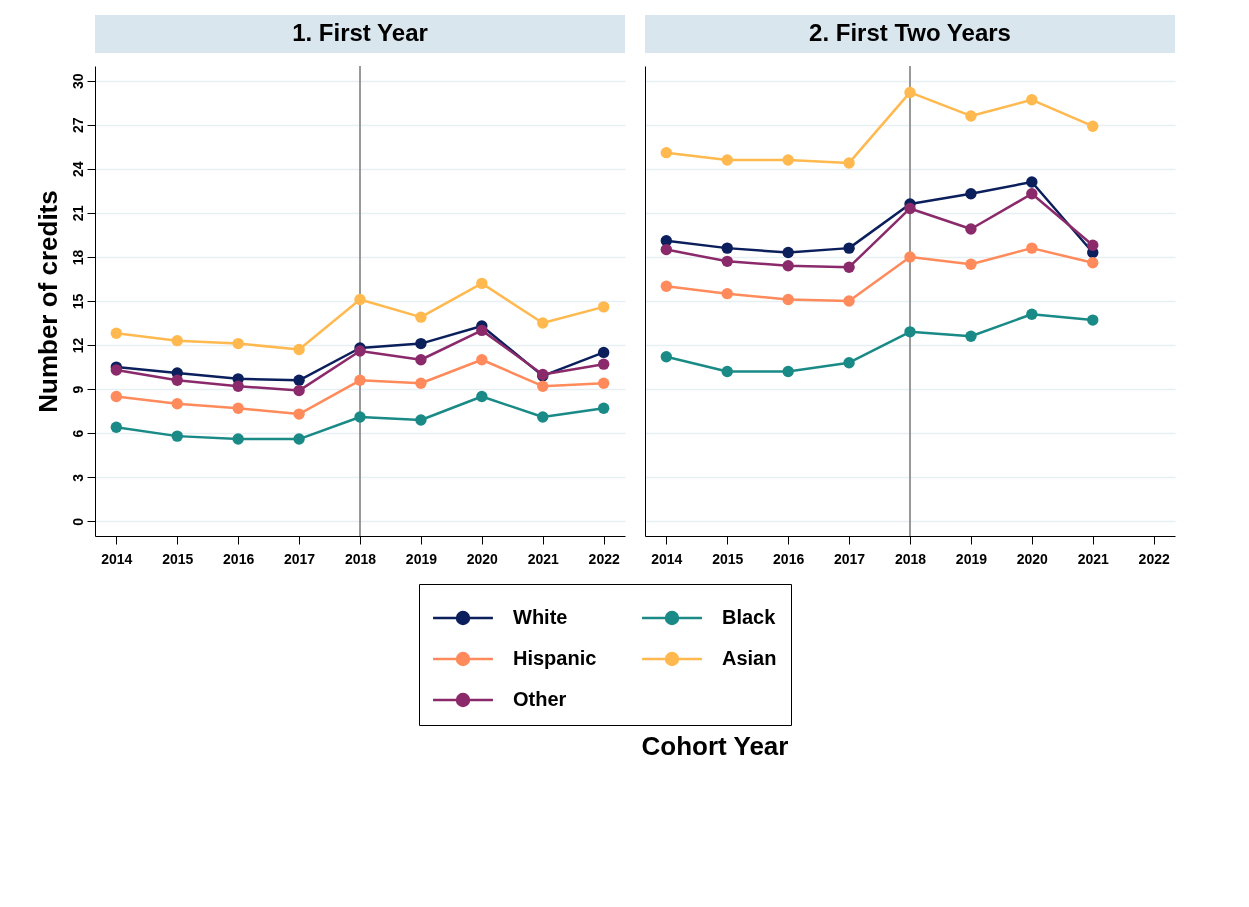  What do you see at coordinates (77, 169) in the screenshot?
I see `y-tick-label: 24` at bounding box center [77, 169].